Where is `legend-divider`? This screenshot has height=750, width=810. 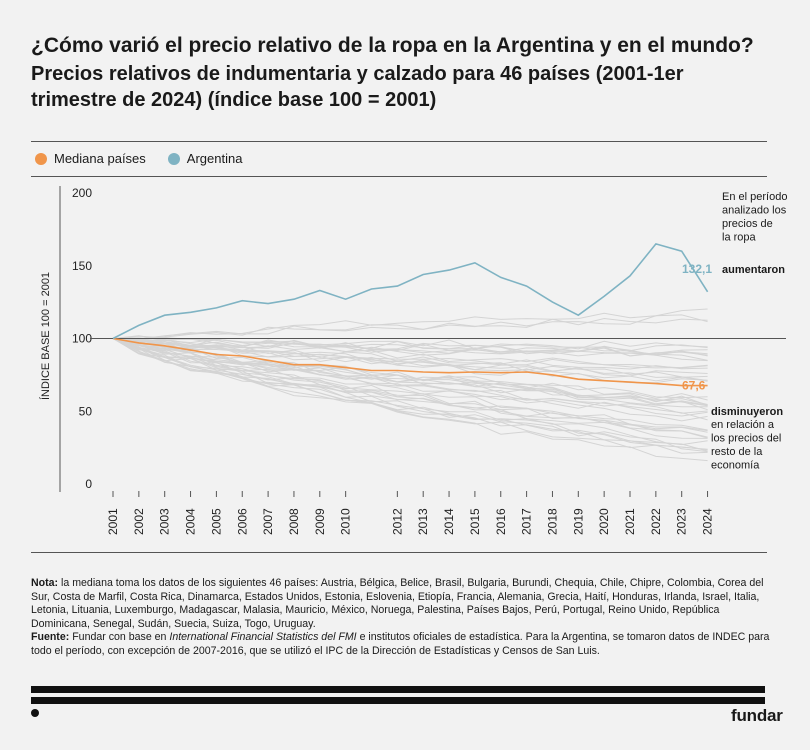
legend-divider is located at coordinates (399, 176).